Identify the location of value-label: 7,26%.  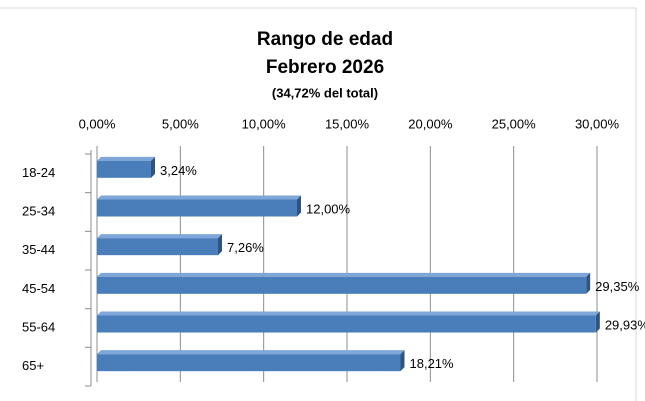
(245, 247).